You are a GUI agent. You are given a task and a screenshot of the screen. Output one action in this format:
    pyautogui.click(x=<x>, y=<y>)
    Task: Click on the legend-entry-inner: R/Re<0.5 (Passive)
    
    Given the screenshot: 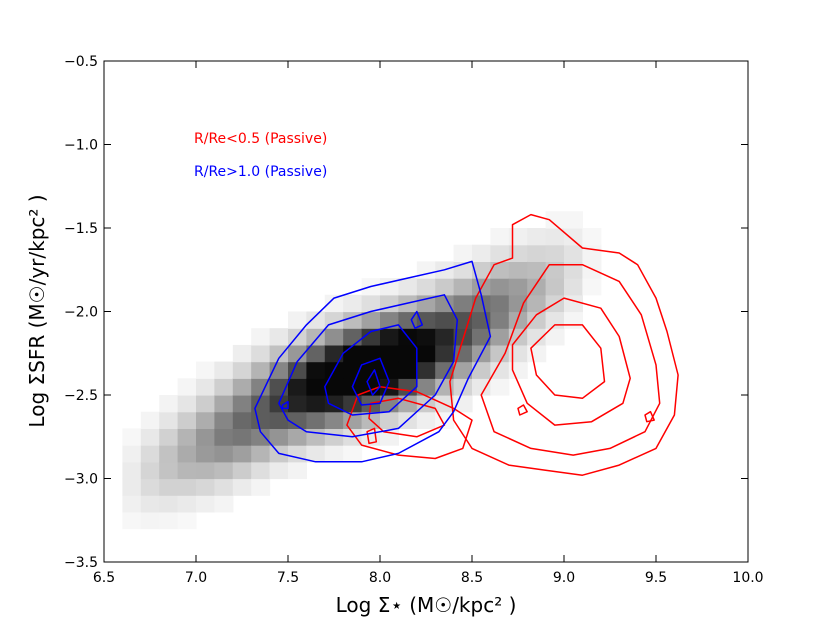 What is the action you would take?
    pyautogui.click(x=260, y=139)
    